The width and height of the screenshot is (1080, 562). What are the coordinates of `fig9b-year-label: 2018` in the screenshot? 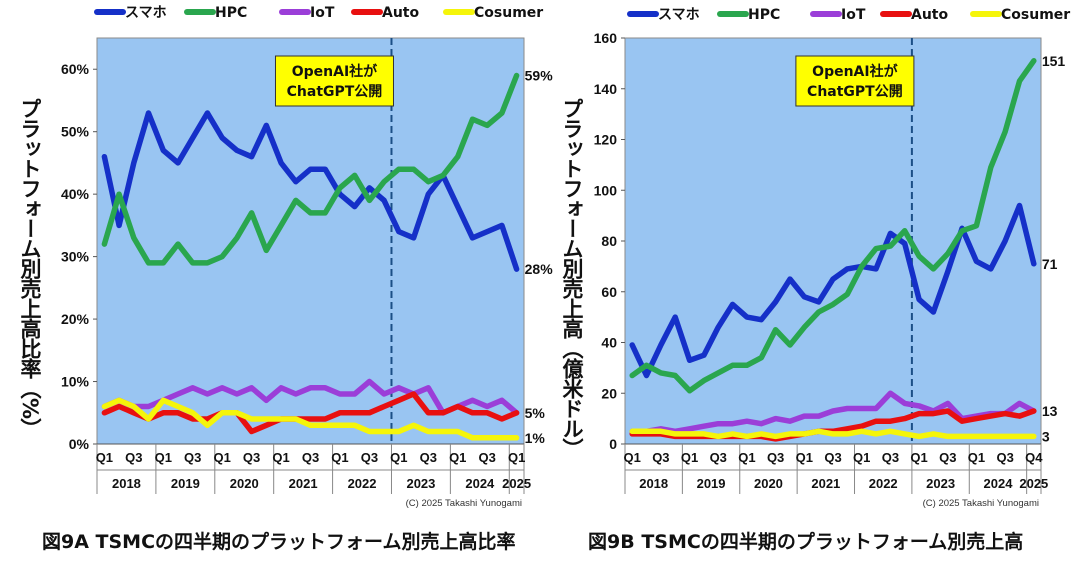 It's located at (653, 483).